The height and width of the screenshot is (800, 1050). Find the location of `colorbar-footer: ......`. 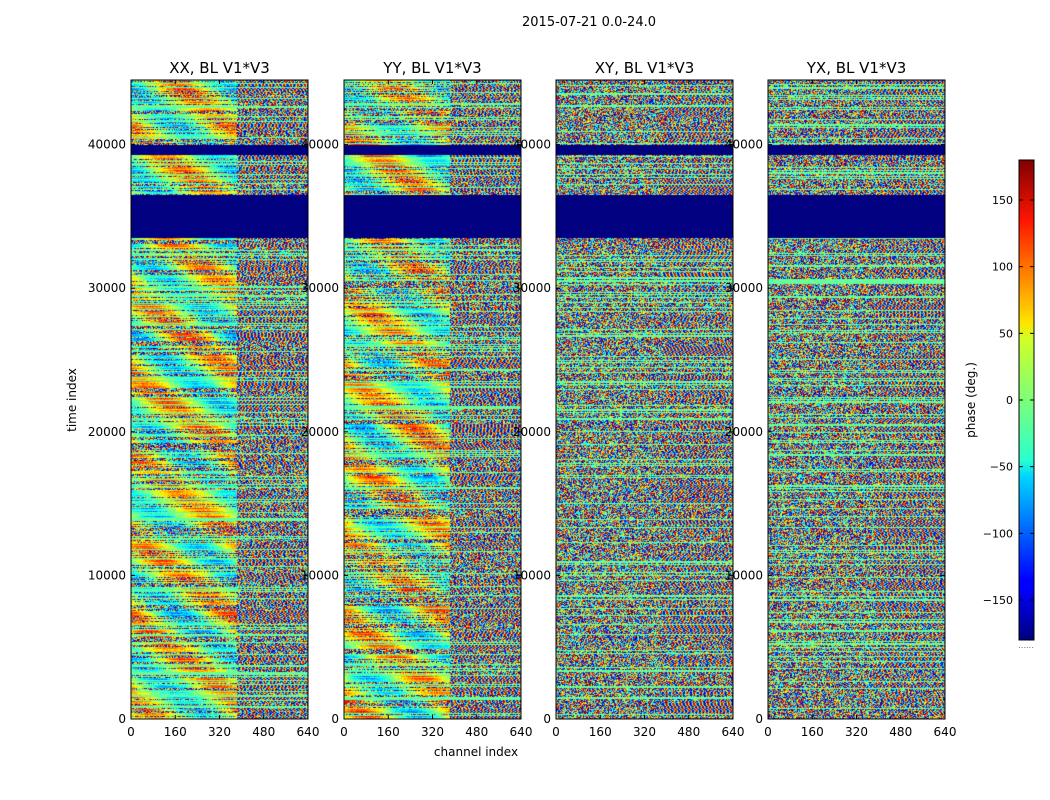

colorbar-footer: ...... is located at coordinates (1025, 645).